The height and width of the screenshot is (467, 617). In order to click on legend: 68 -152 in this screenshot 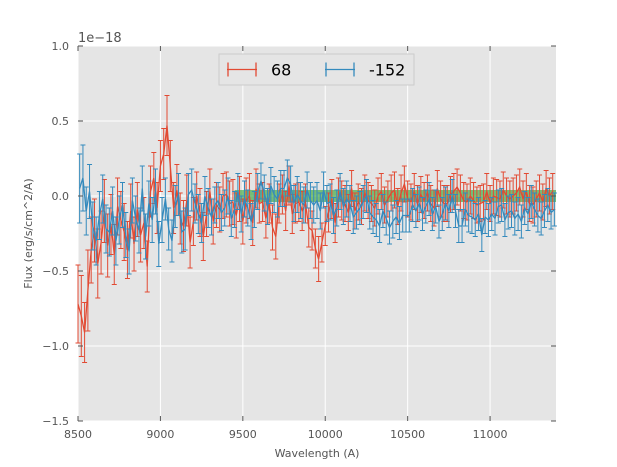, I will do `click(316, 69)`.